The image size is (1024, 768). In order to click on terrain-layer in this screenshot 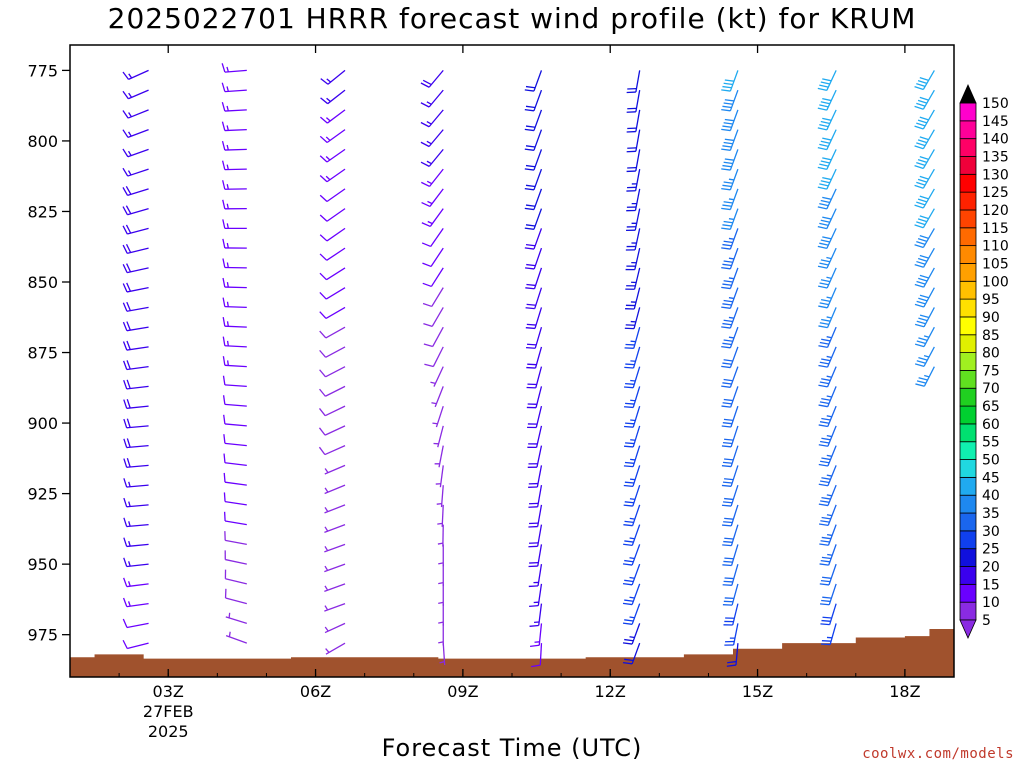, I will do `click(512, 653)`.